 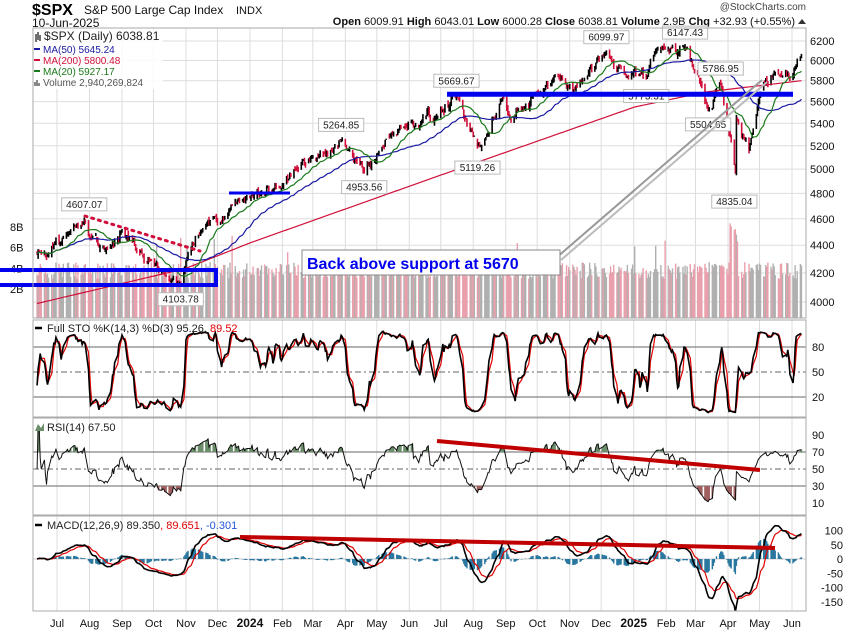 I want to click on price-label: 5669.67, so click(x=456, y=81).